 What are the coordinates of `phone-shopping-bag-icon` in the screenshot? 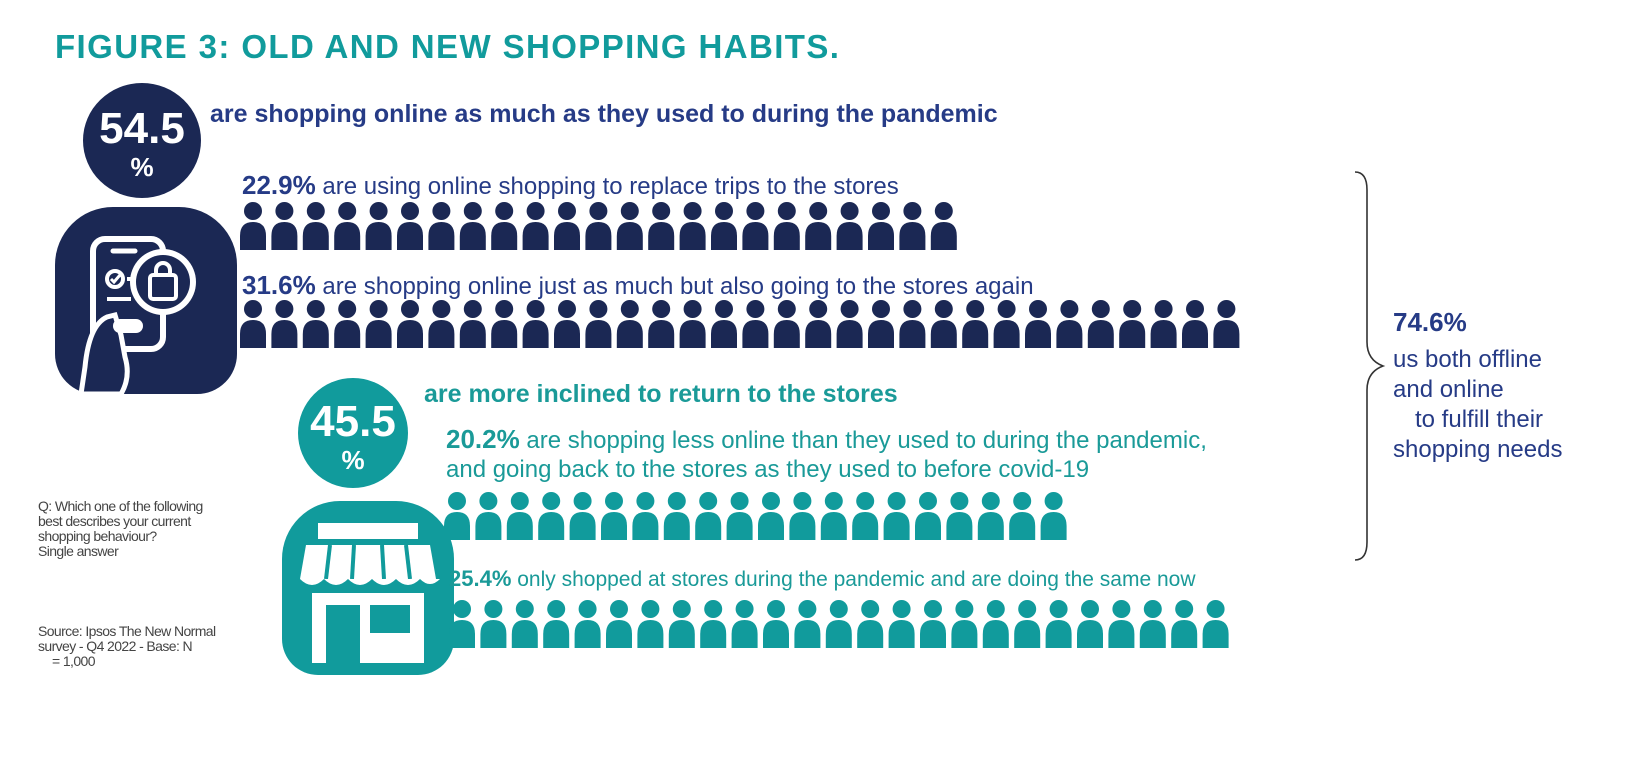 It's located at (146, 302).